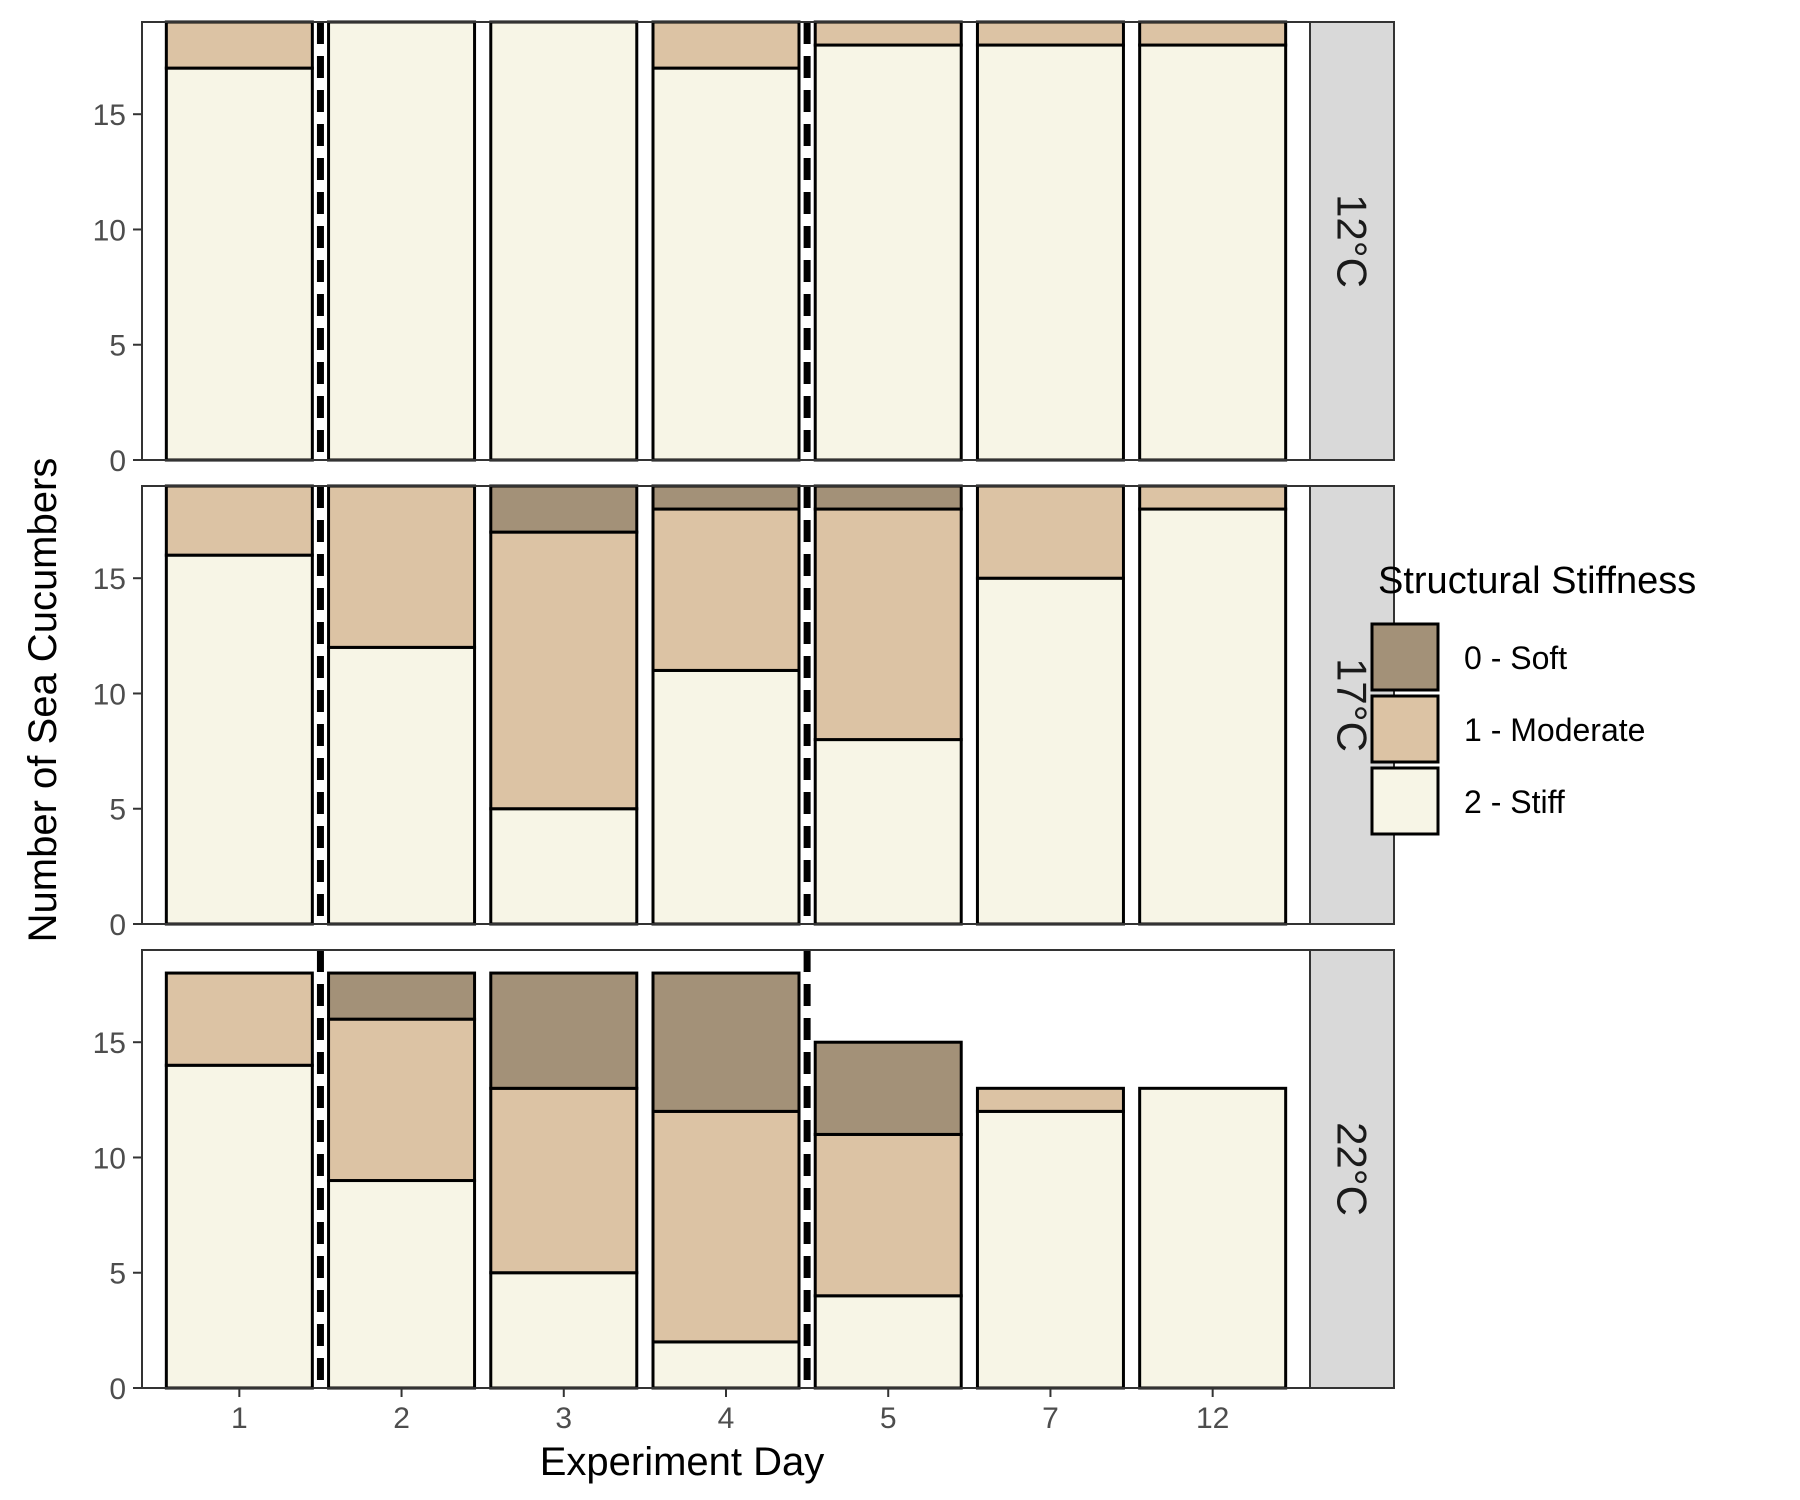 Image resolution: width=1800 pixels, height=1500 pixels. What do you see at coordinates (726, 797) in the screenshot?
I see `bar-17-c-day-4-2-stiff` at bounding box center [726, 797].